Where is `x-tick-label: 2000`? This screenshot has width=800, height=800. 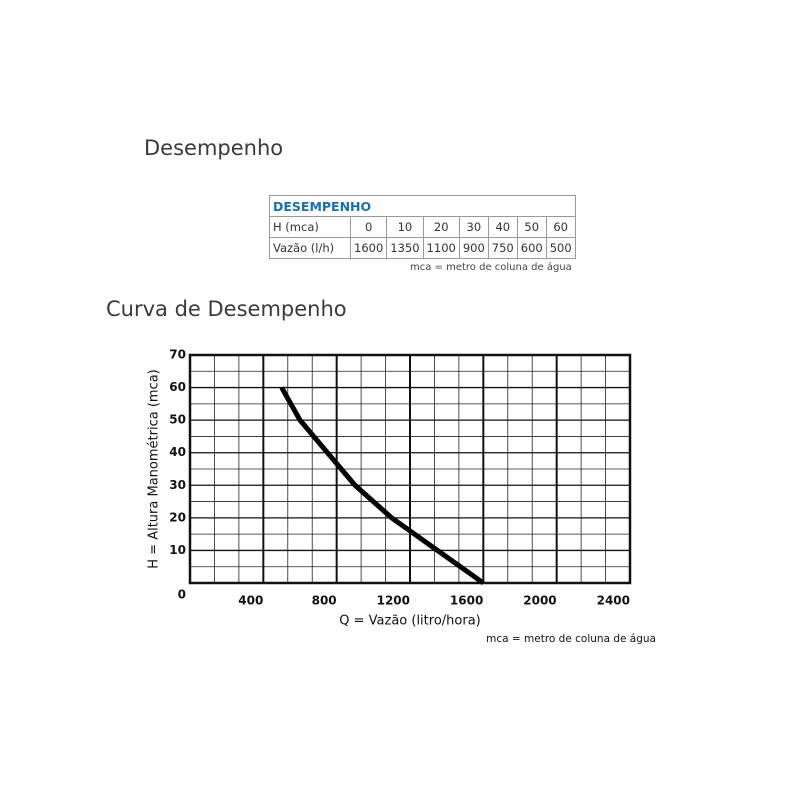
x-tick-label: 2000 is located at coordinates (539, 601).